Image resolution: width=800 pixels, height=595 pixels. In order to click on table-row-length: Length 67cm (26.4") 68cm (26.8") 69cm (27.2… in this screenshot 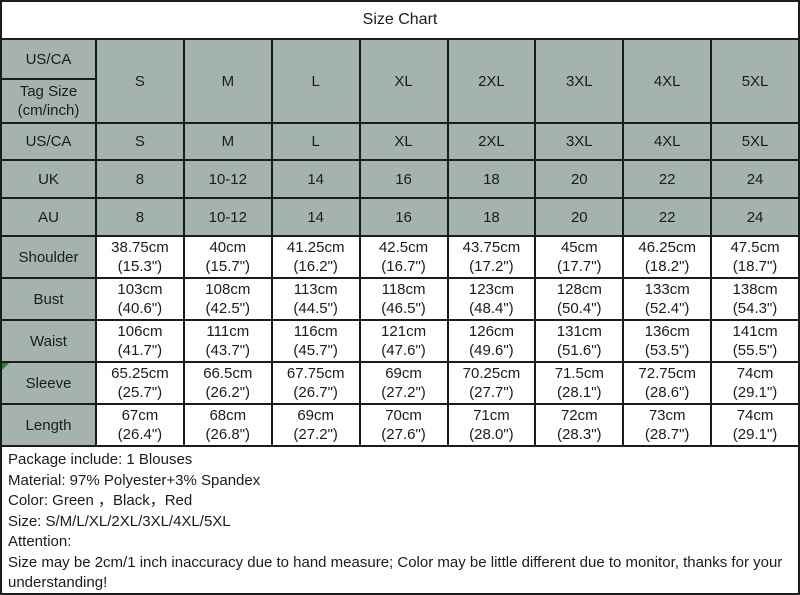, I will do `click(400, 426)`.